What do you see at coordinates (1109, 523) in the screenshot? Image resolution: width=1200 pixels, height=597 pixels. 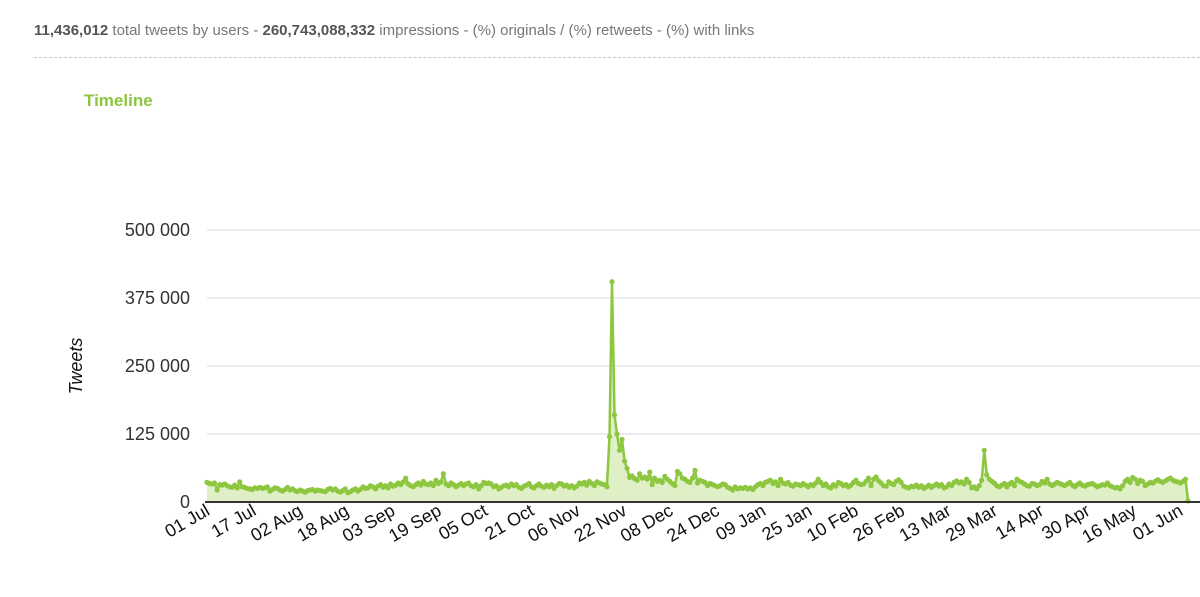 I see `x-tick-label: 16 May` at bounding box center [1109, 523].